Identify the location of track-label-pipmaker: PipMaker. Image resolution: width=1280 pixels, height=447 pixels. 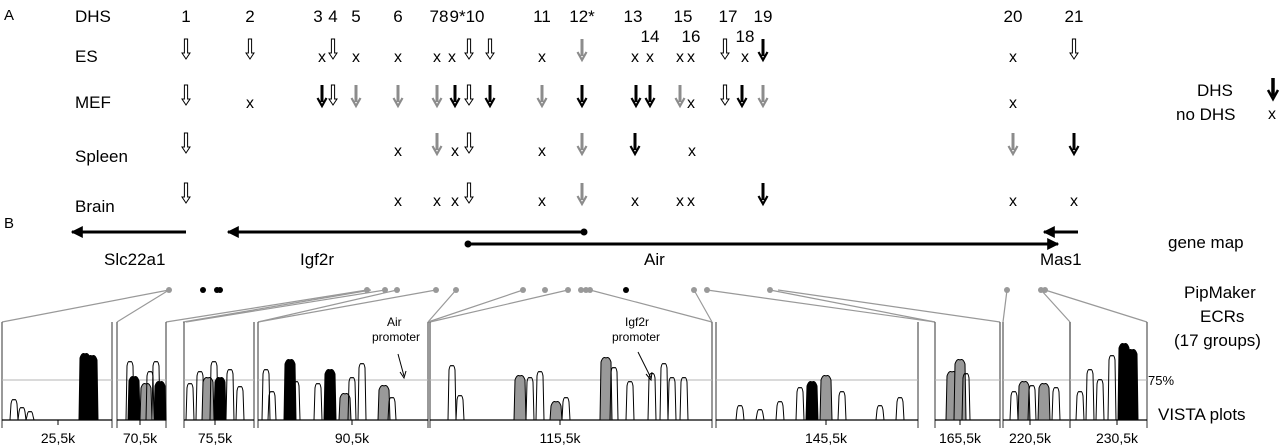
(1220, 292).